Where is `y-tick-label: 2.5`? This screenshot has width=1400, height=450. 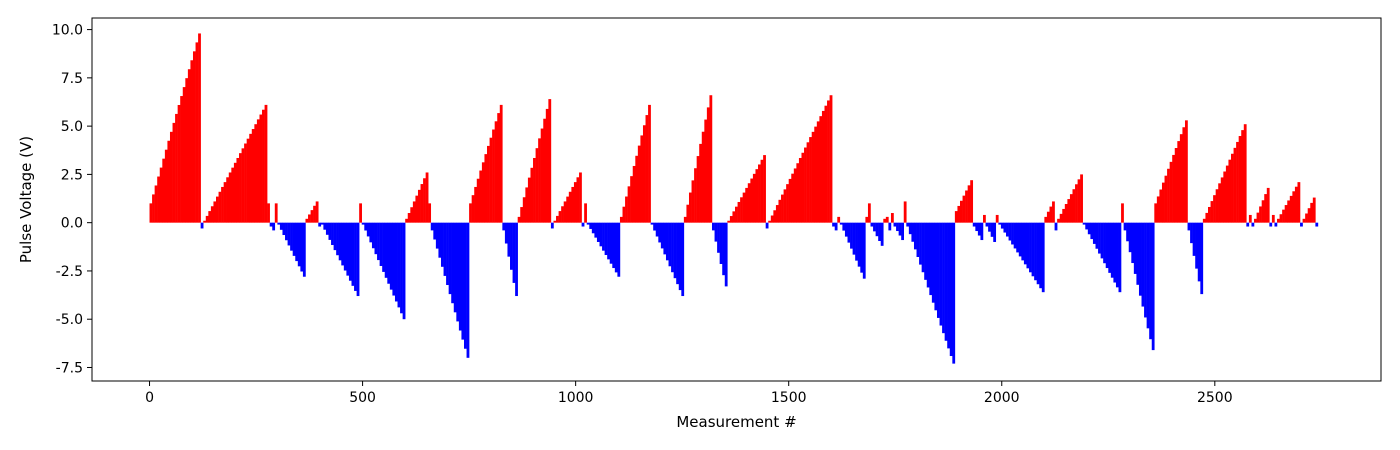 y-tick-label: 2.5 is located at coordinates (72, 175).